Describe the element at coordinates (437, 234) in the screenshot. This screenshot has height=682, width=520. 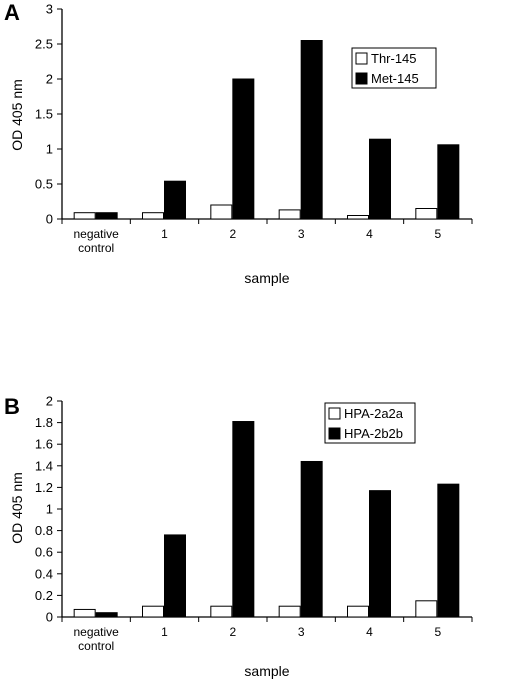
I see `x-tick-label-a: 5` at that location.